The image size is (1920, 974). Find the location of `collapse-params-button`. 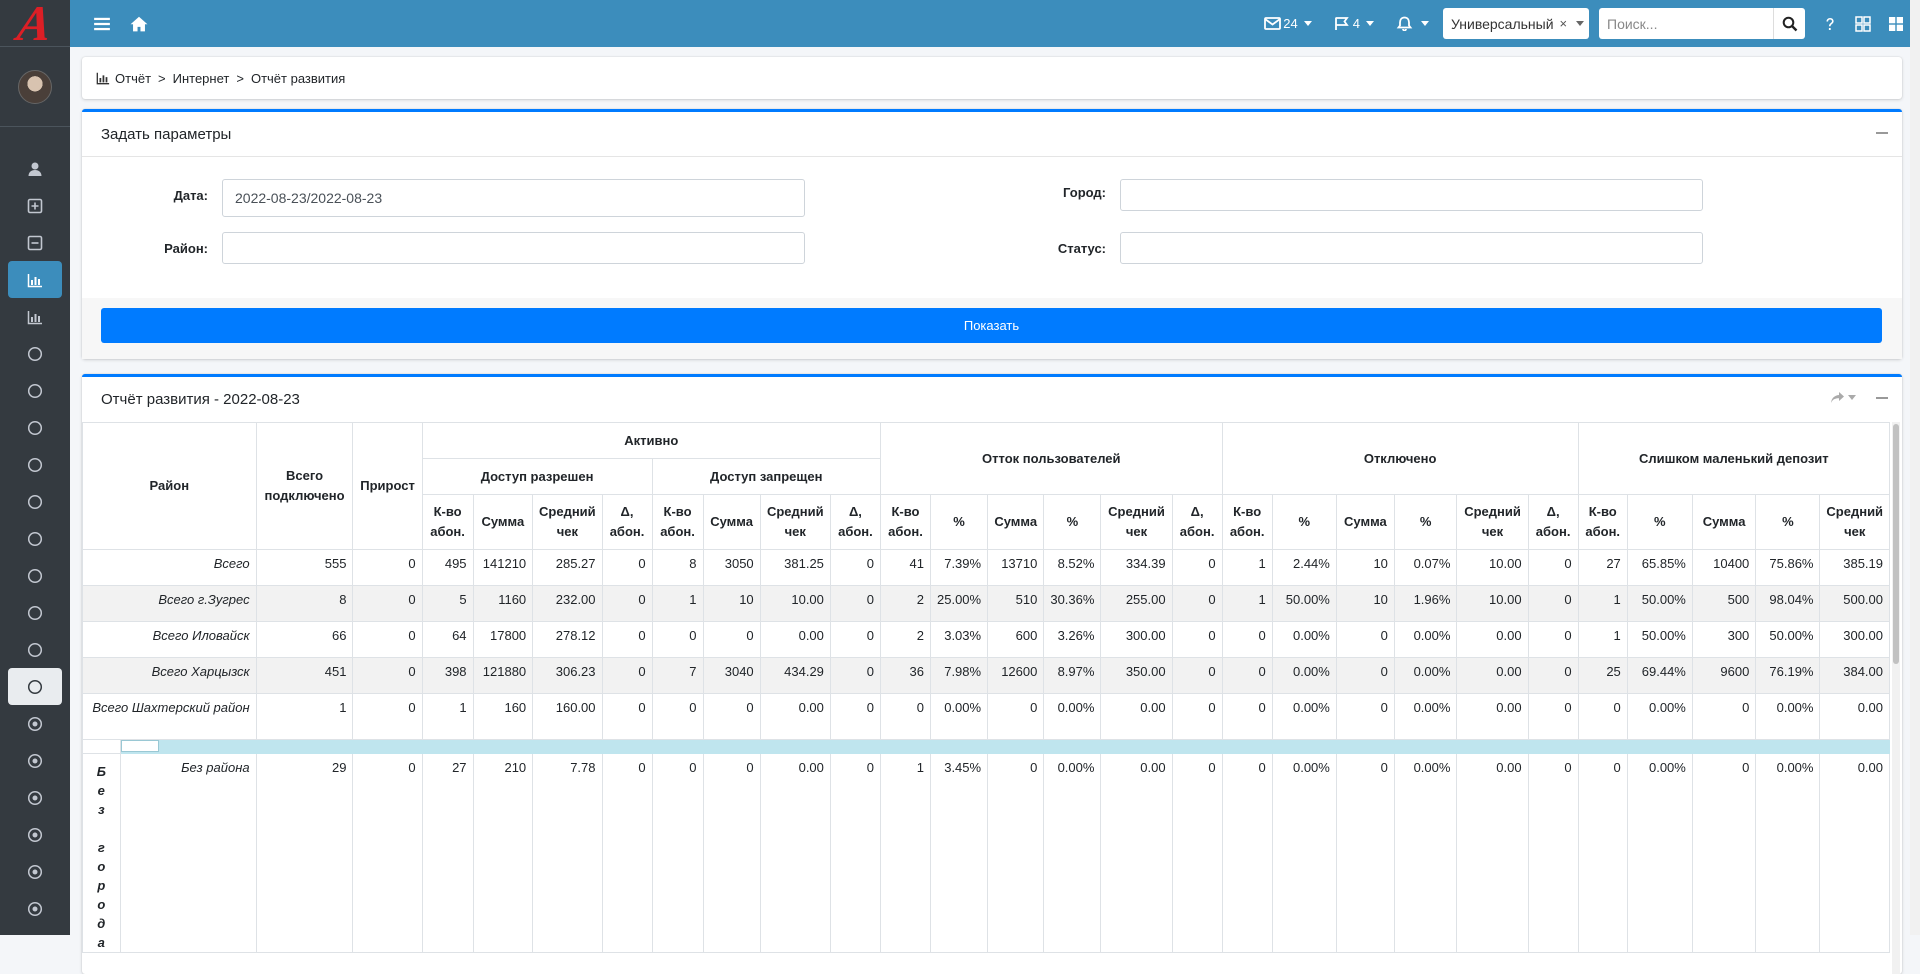

collapse-params-button is located at coordinates (1882, 133).